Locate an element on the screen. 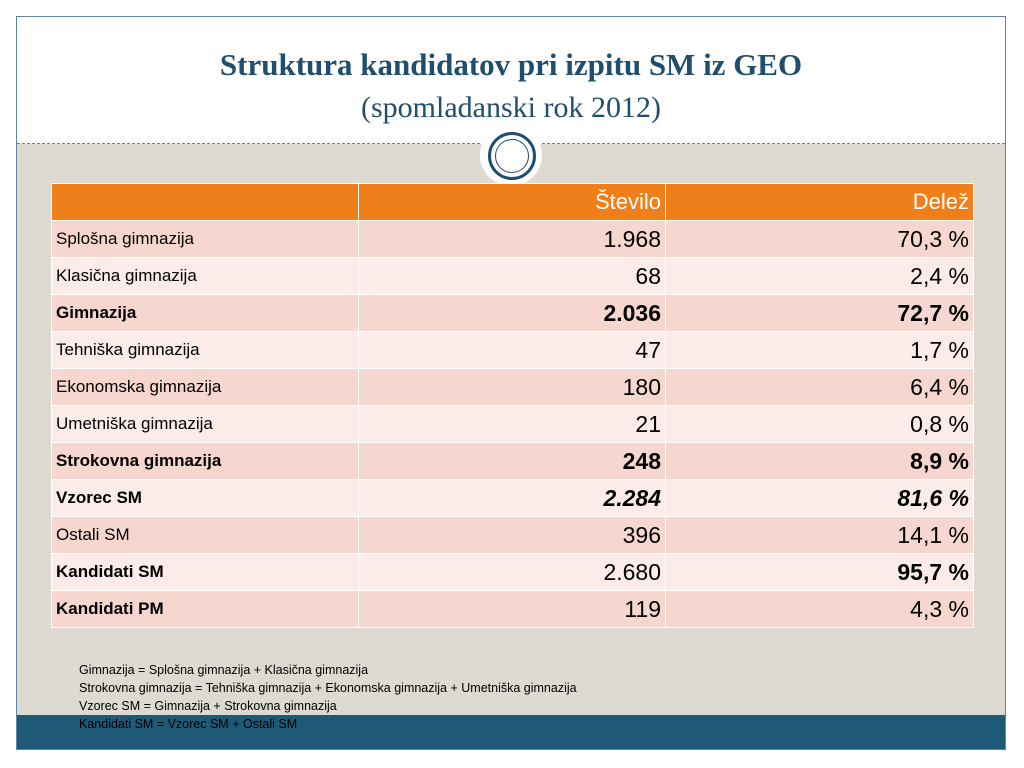  row-delez: 70,3 % is located at coordinates (819, 239).